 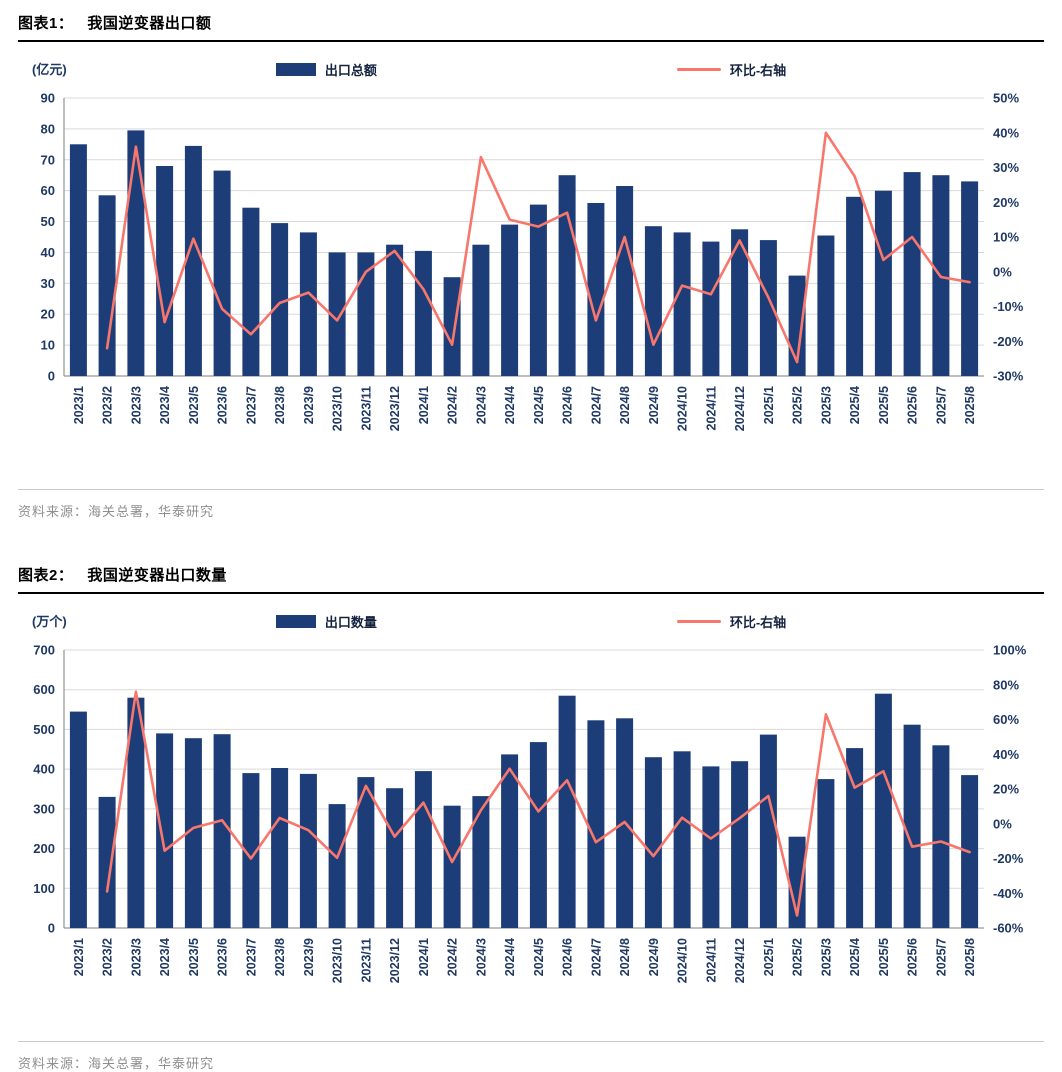 I want to click on x-axis-tick-label: 2025/7, so click(x=941, y=957).